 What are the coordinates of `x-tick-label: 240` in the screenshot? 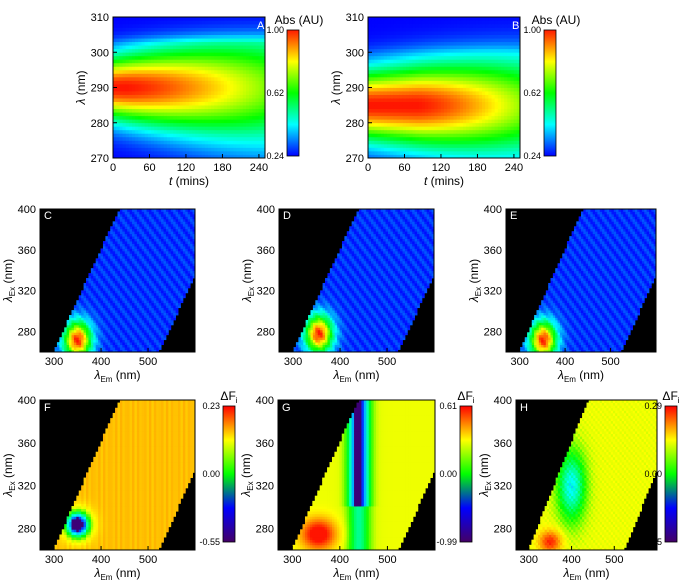 It's located at (259, 168).